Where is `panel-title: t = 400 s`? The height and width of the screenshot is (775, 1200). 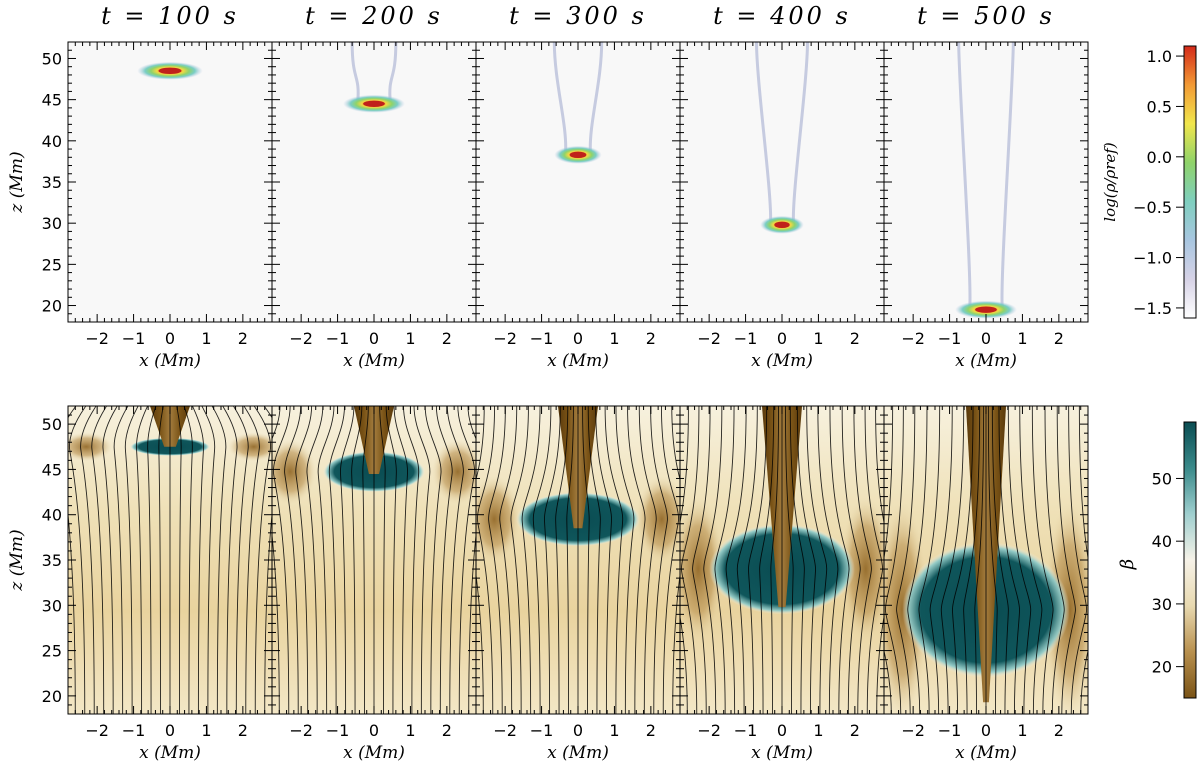 panel-title: t = 400 s is located at coordinates (782, 16).